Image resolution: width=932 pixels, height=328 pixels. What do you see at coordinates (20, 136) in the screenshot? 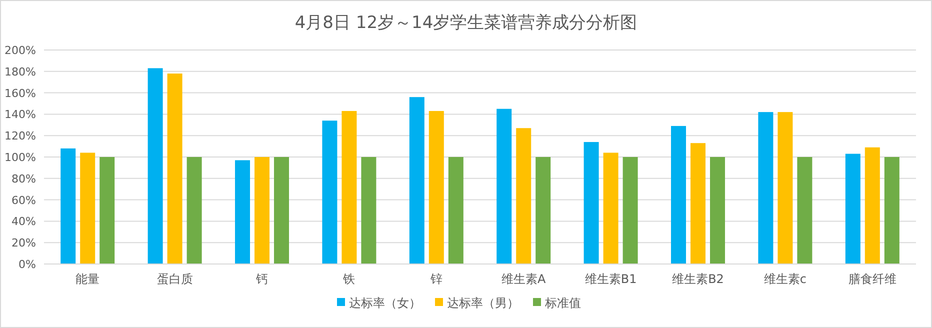
I see `y-tick-label: 120%` at bounding box center [20, 136].